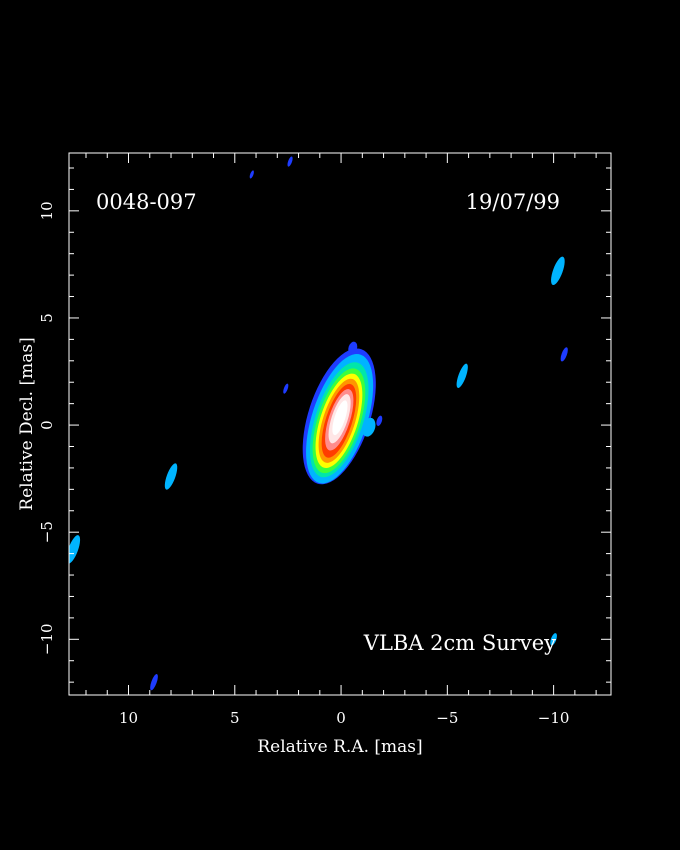 This screenshot has width=680, height=850. What do you see at coordinates (459, 643) in the screenshot?
I see `survey-name-label: VLBA 2cm Survey` at bounding box center [459, 643].